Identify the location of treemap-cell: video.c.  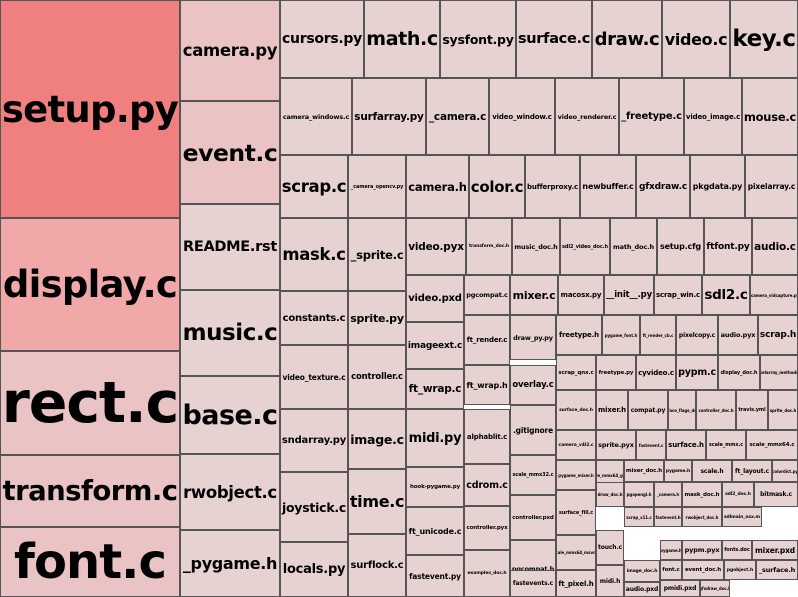
(696, 39).